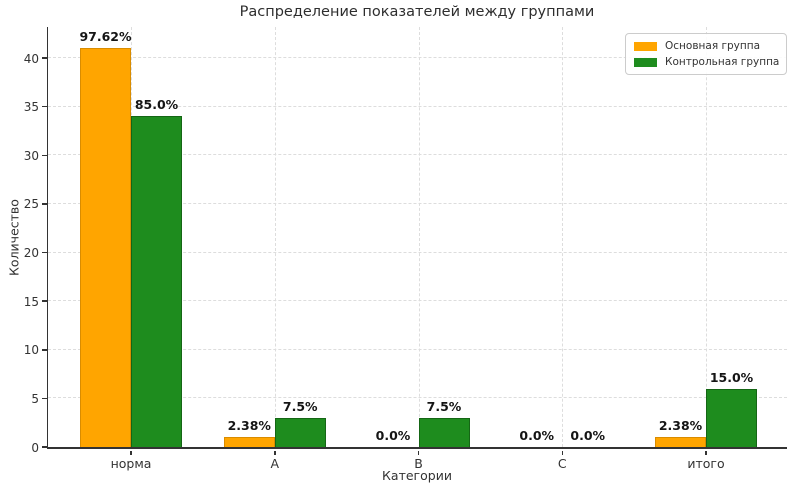 This screenshot has width=797, height=492. Describe the element at coordinates (300, 432) in the screenshot. I see `bar-control-A` at that location.